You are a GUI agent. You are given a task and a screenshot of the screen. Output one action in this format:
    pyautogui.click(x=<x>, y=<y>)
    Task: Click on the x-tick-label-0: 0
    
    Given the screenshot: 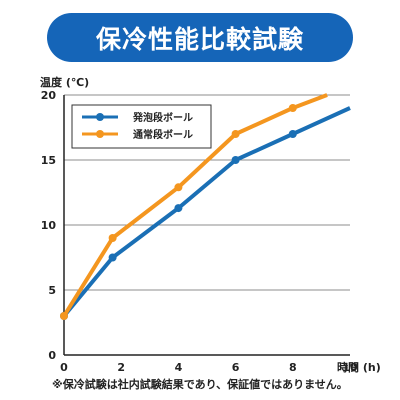 What is the action you would take?
    pyautogui.click(x=64, y=367)
    